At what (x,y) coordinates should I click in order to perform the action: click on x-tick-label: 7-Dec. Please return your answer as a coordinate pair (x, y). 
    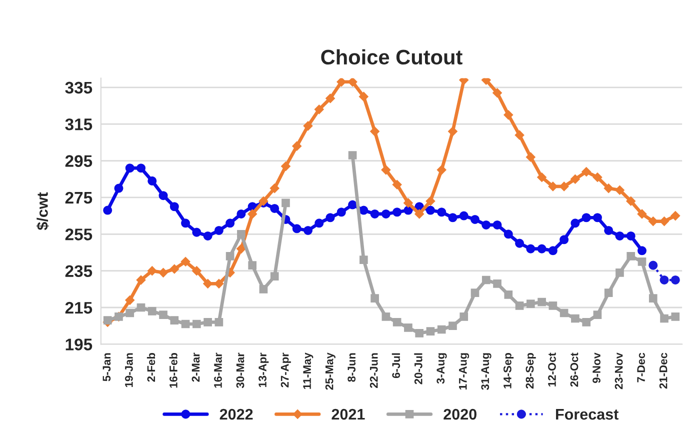
    Looking at the image, I should click on (641, 367).